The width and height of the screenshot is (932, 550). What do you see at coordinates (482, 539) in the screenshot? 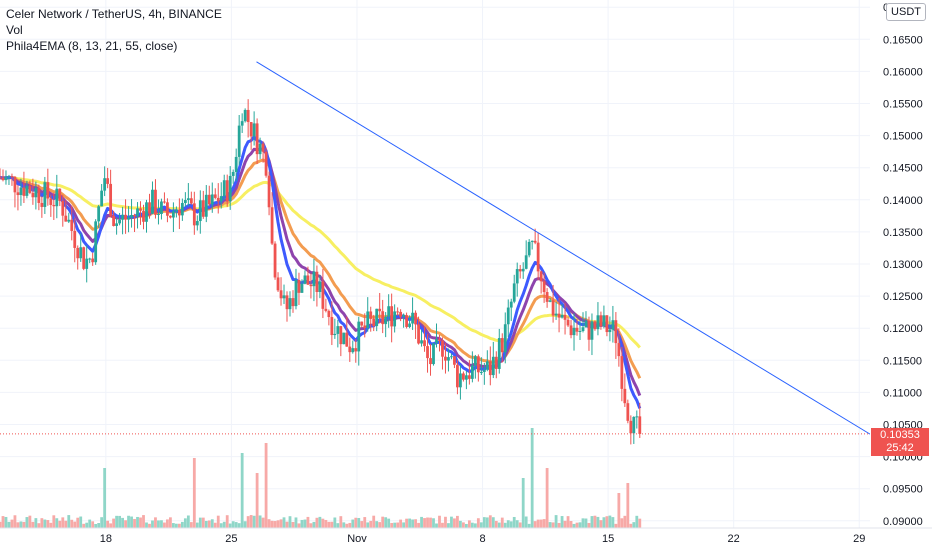
I see `time-tick-label: 8` at bounding box center [482, 539].